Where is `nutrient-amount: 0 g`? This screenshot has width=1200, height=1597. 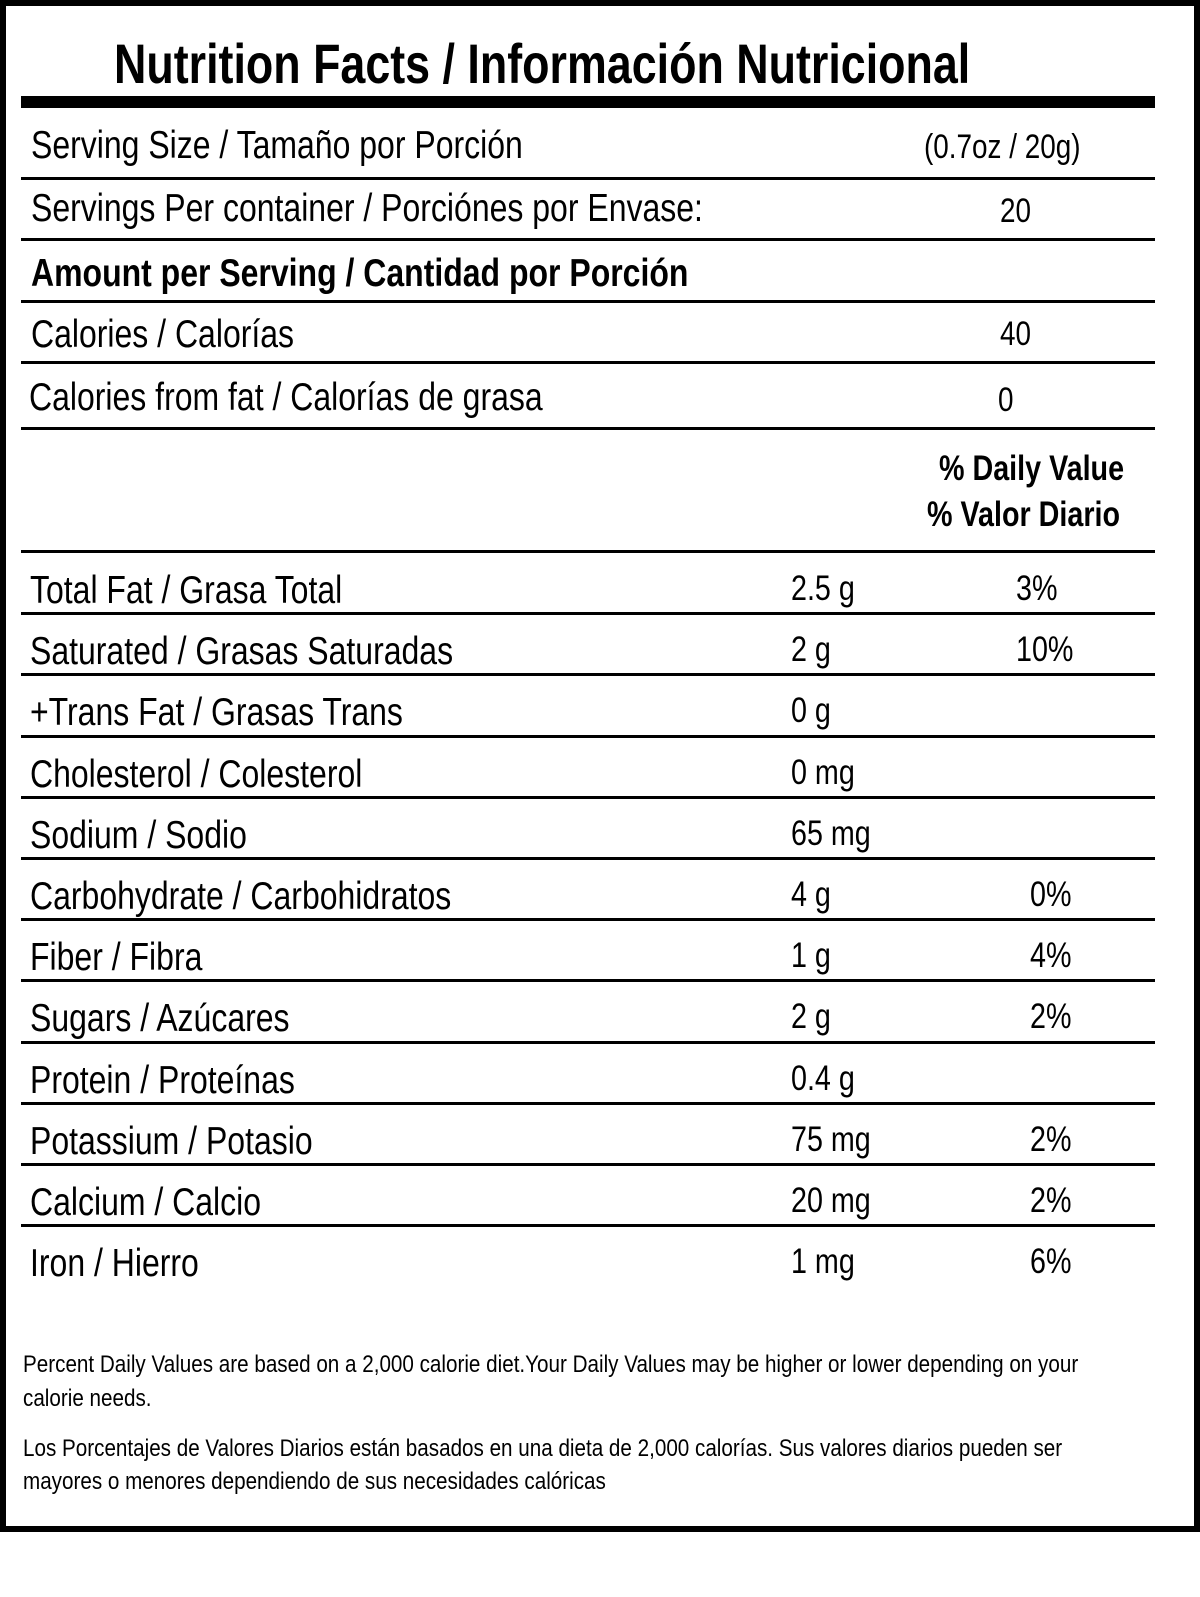 nutrient-amount: 0 g is located at coordinates (811, 711).